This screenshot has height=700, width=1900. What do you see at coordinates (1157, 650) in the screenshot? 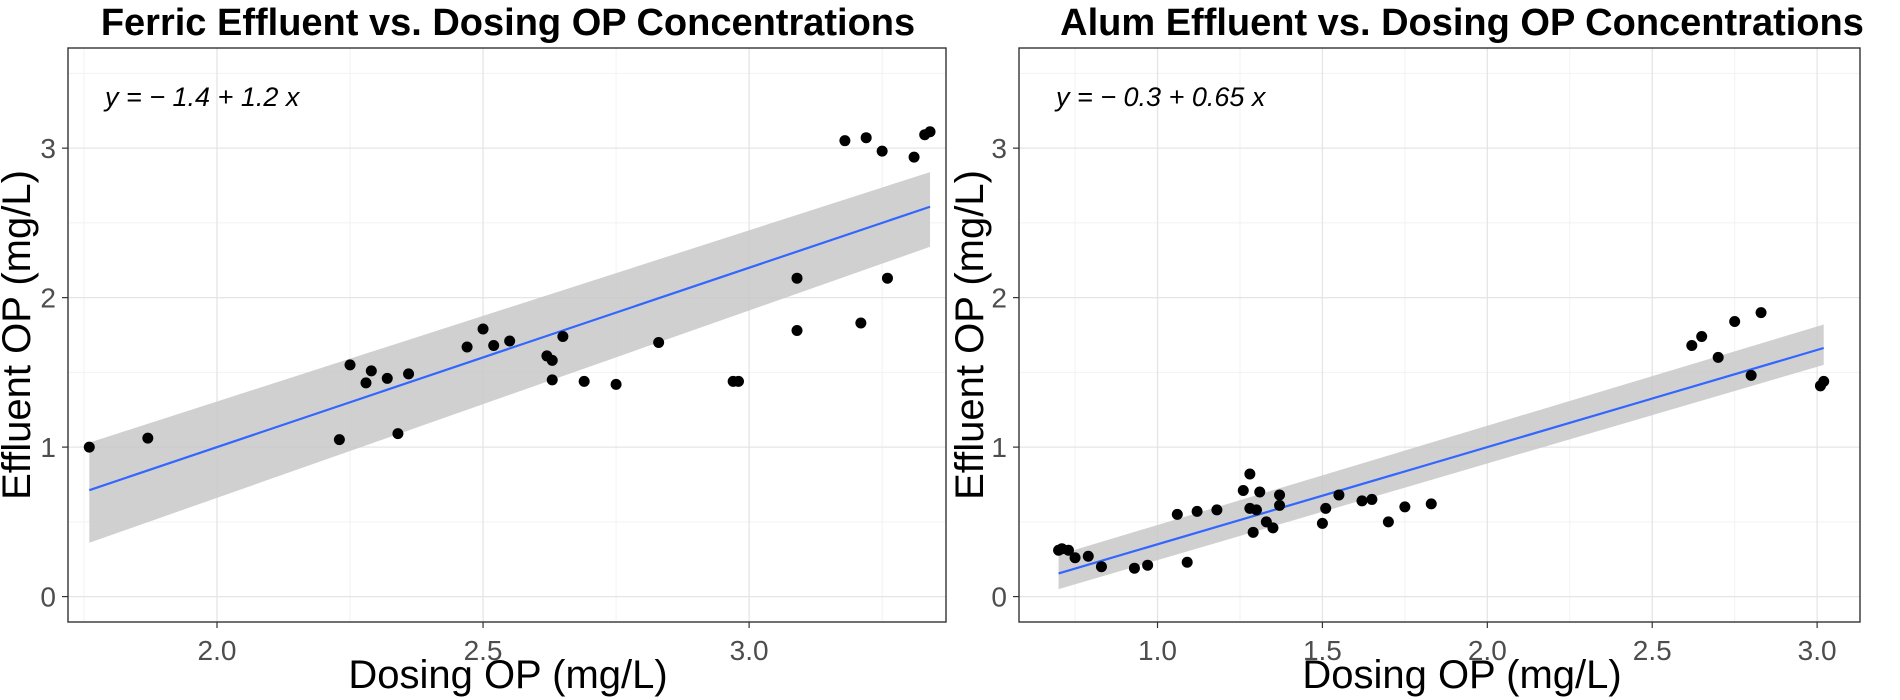
I see `x-tick-label: 1.0` at bounding box center [1157, 650].